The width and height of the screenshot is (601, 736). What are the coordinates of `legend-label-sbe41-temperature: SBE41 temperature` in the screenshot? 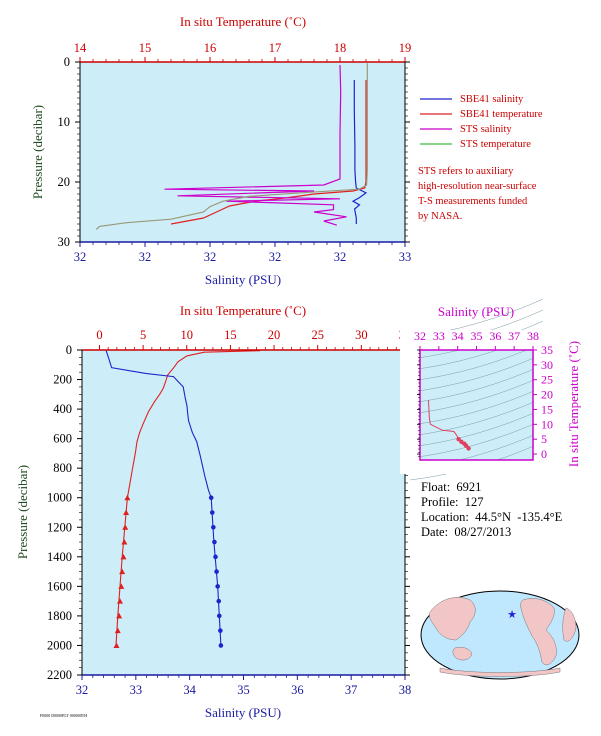 It's located at (501, 114).